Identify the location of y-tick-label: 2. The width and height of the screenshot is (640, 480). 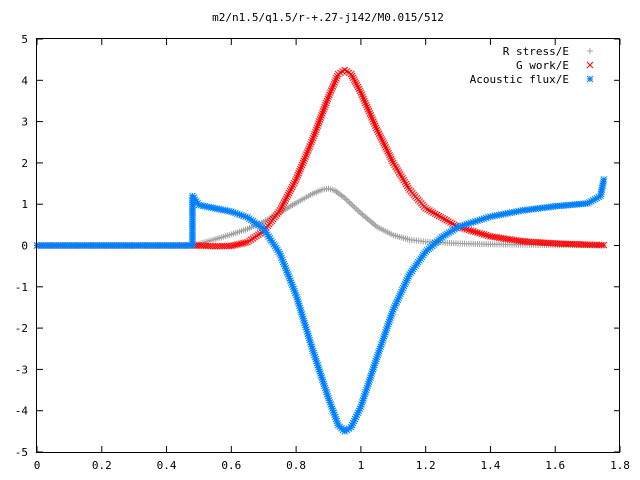
(24, 163).